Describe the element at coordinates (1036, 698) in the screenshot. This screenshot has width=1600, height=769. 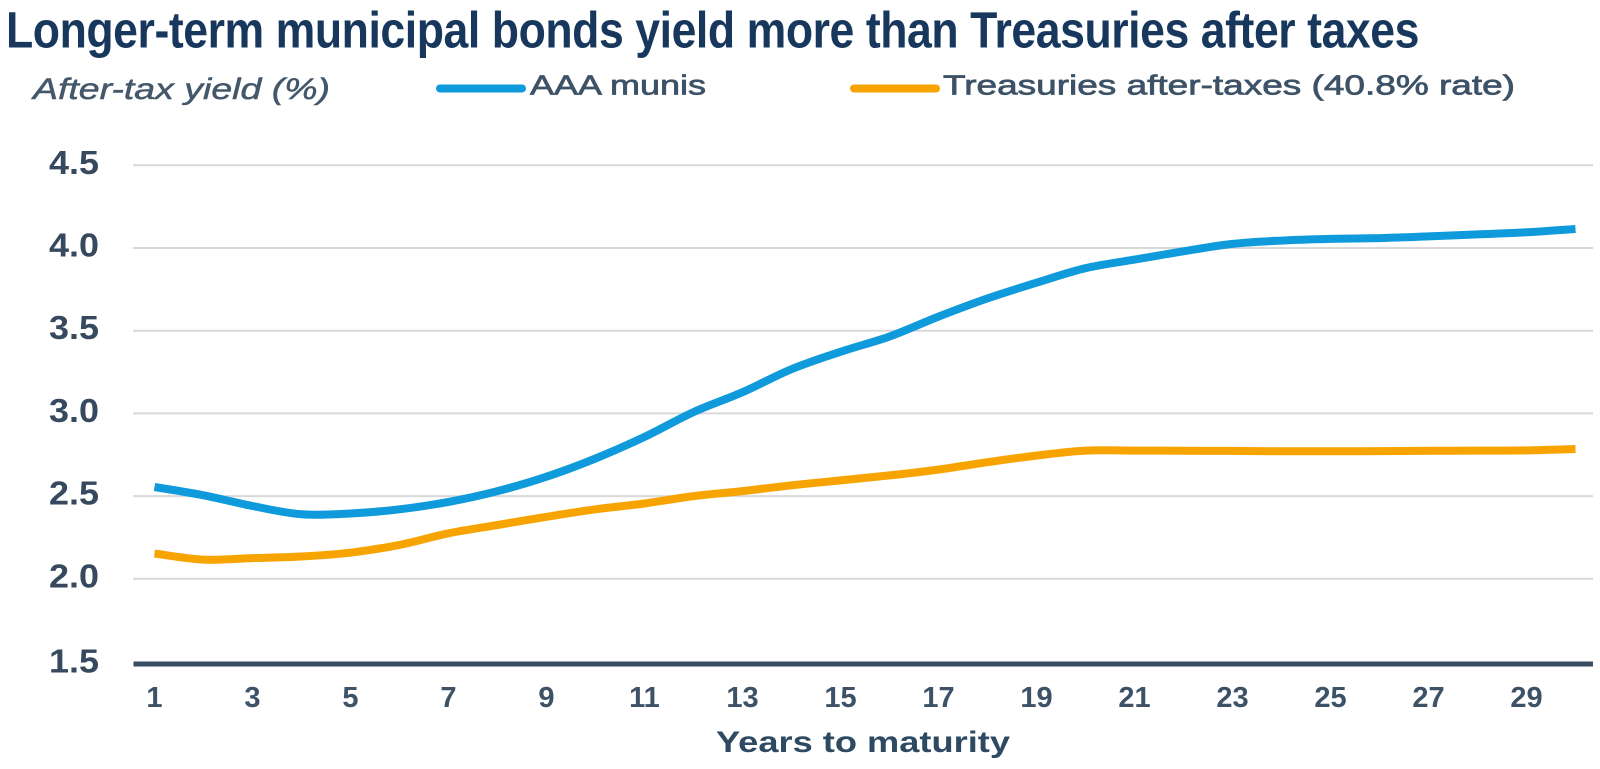
I see `svg-text: 19` at that location.